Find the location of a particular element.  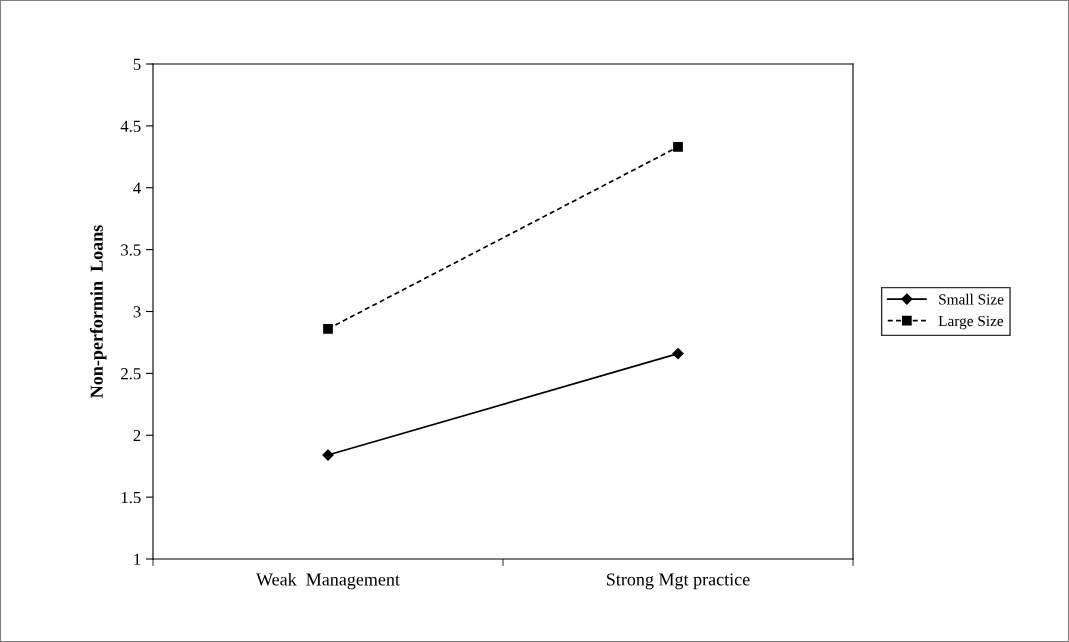

x-tick-label: Strong Mgt practice is located at coordinates (678, 581).